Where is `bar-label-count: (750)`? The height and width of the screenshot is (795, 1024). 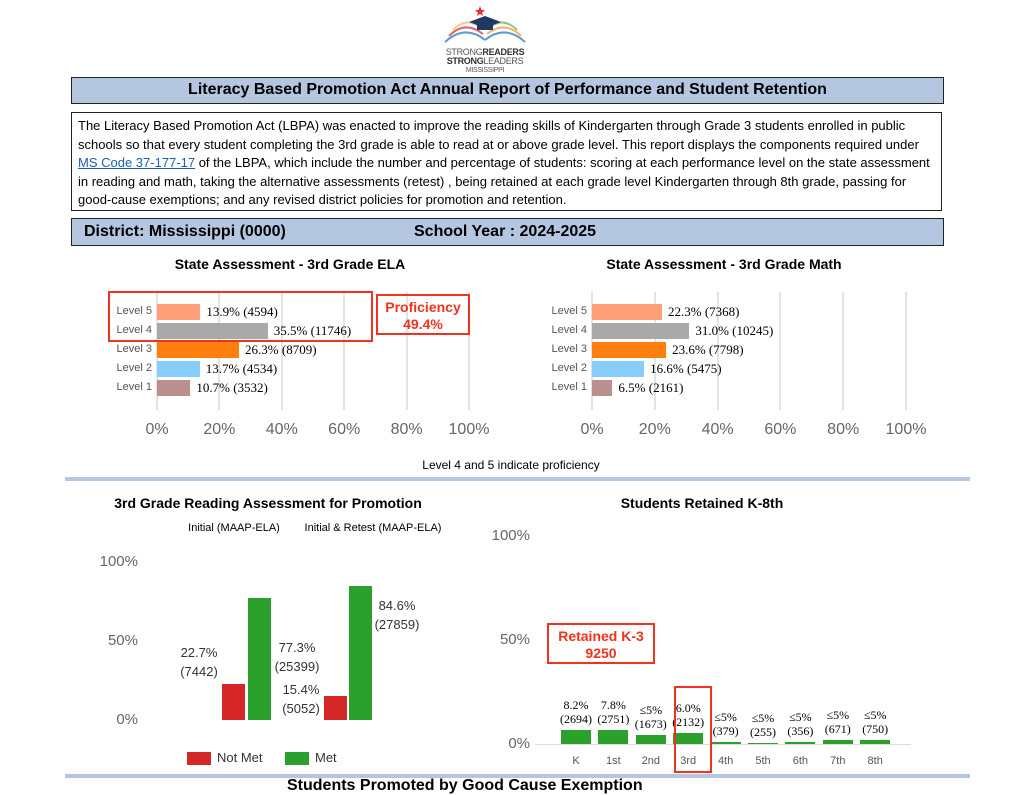 bar-label-count: (750) is located at coordinates (875, 728).